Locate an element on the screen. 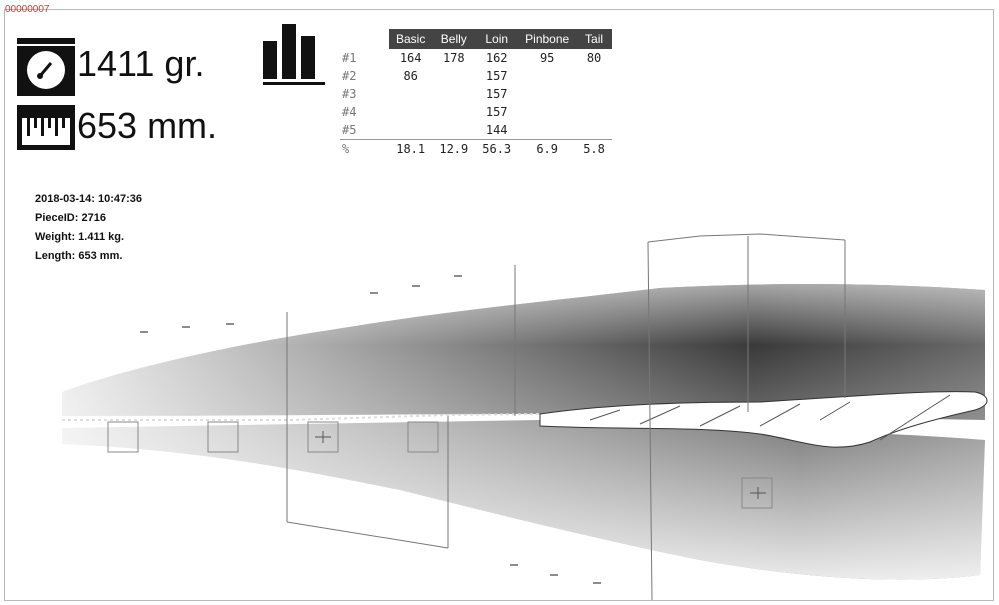  row-label: #4 is located at coordinates (349, 112).